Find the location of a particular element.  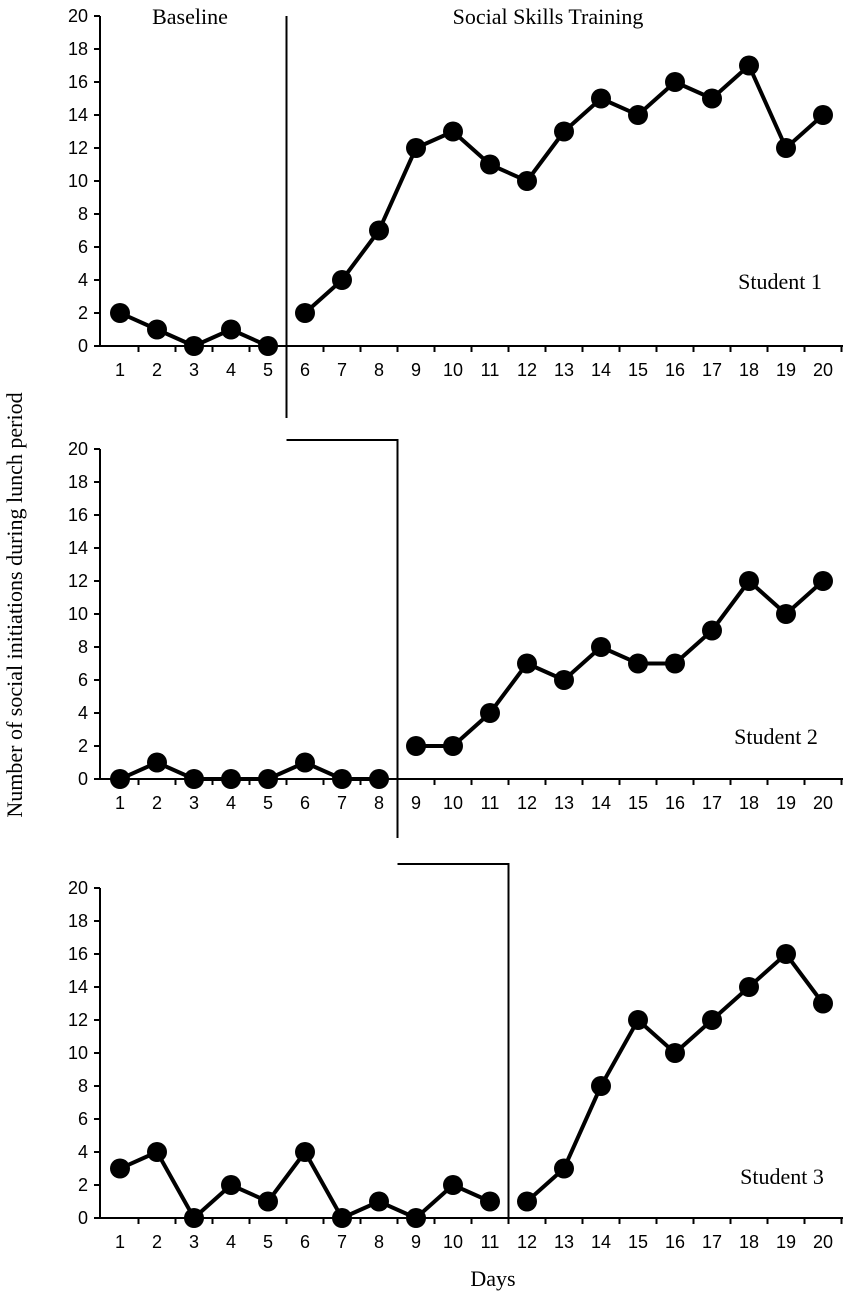

phase-label-training: Social Skills Training is located at coordinates (548, 16).